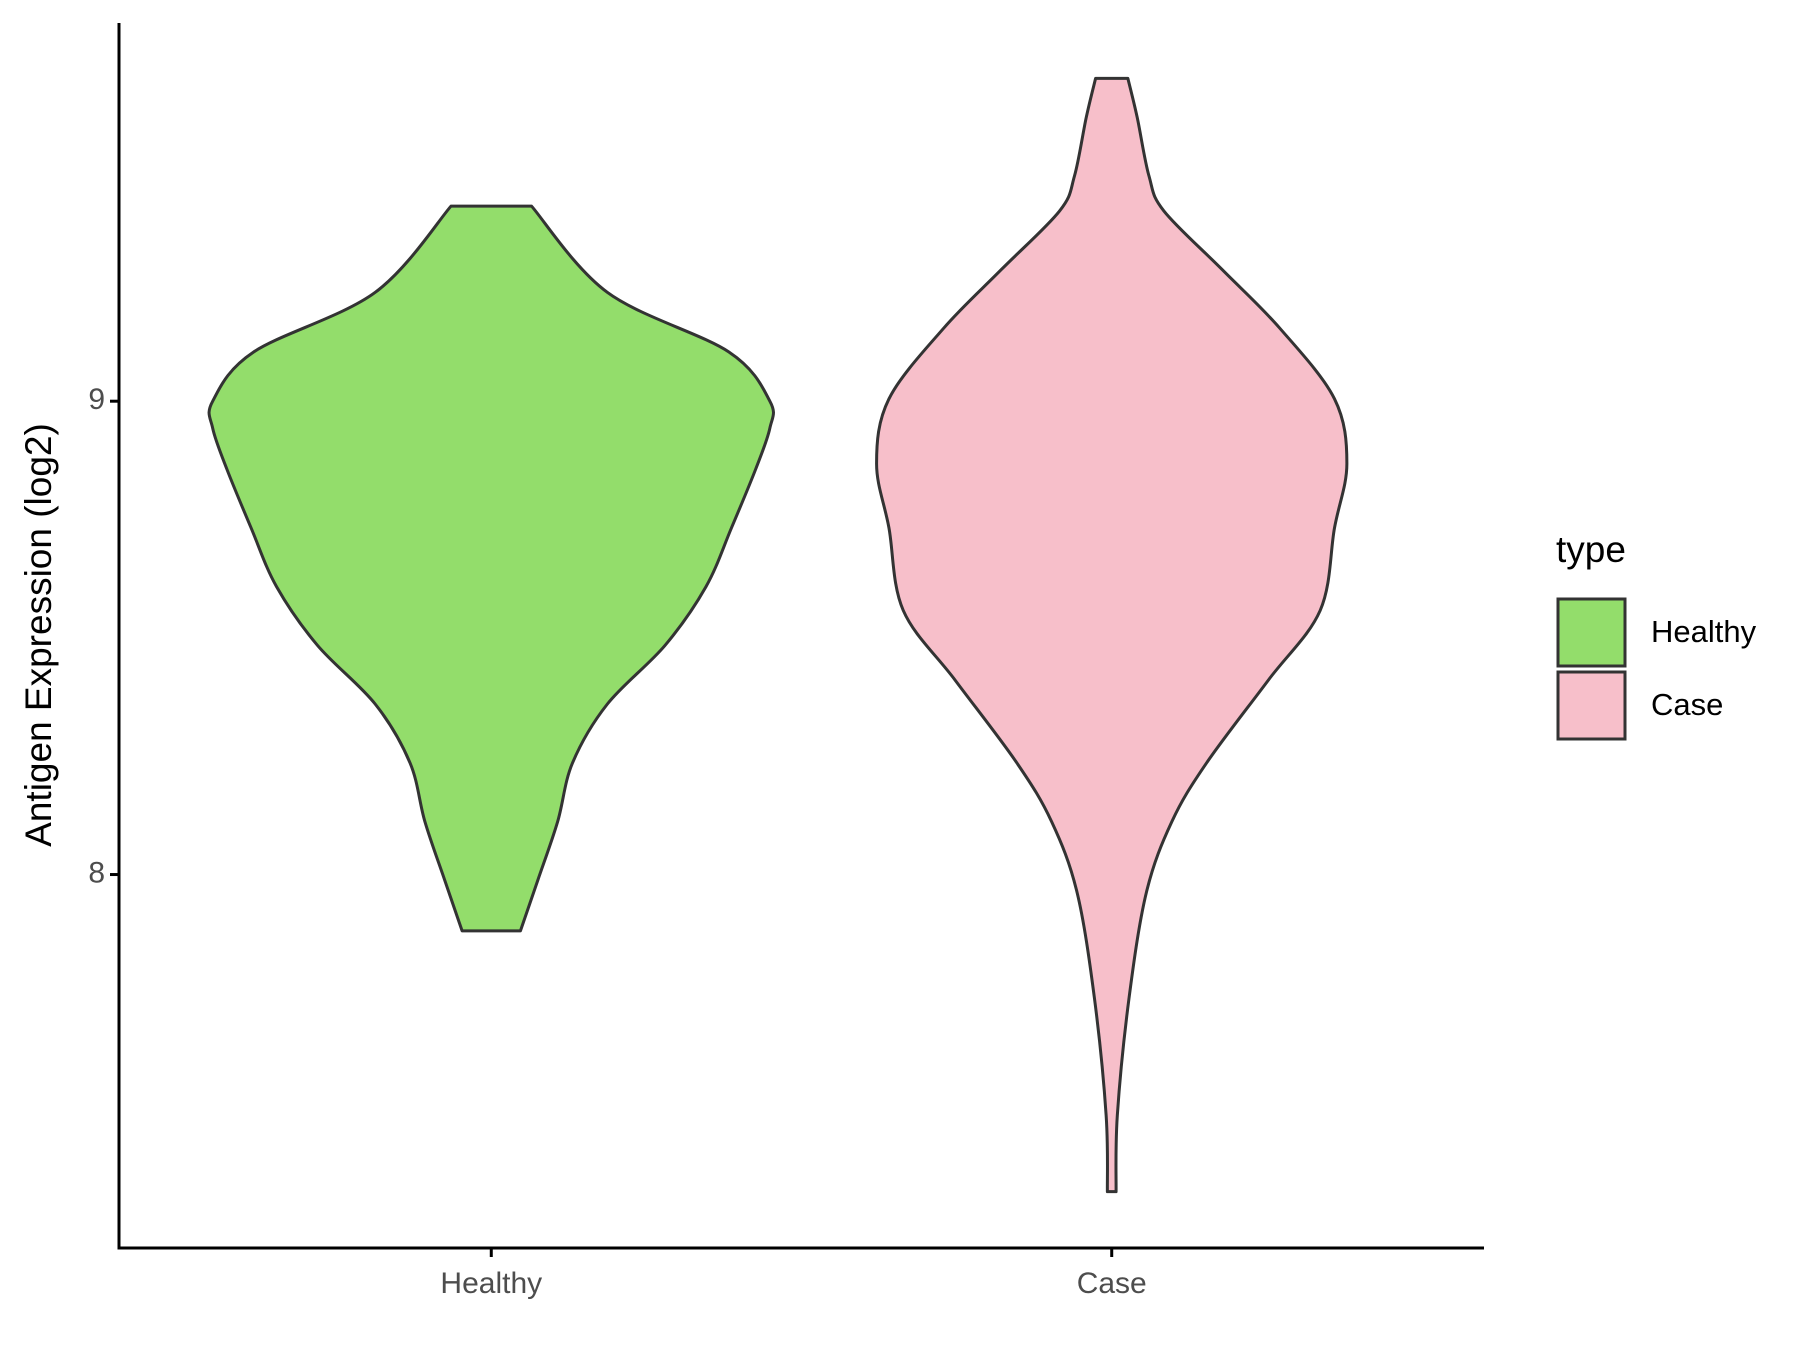 This screenshot has height=1350, width=1800. Describe the element at coordinates (96, 872) in the screenshot. I see `y-tick-label: 8` at that location.